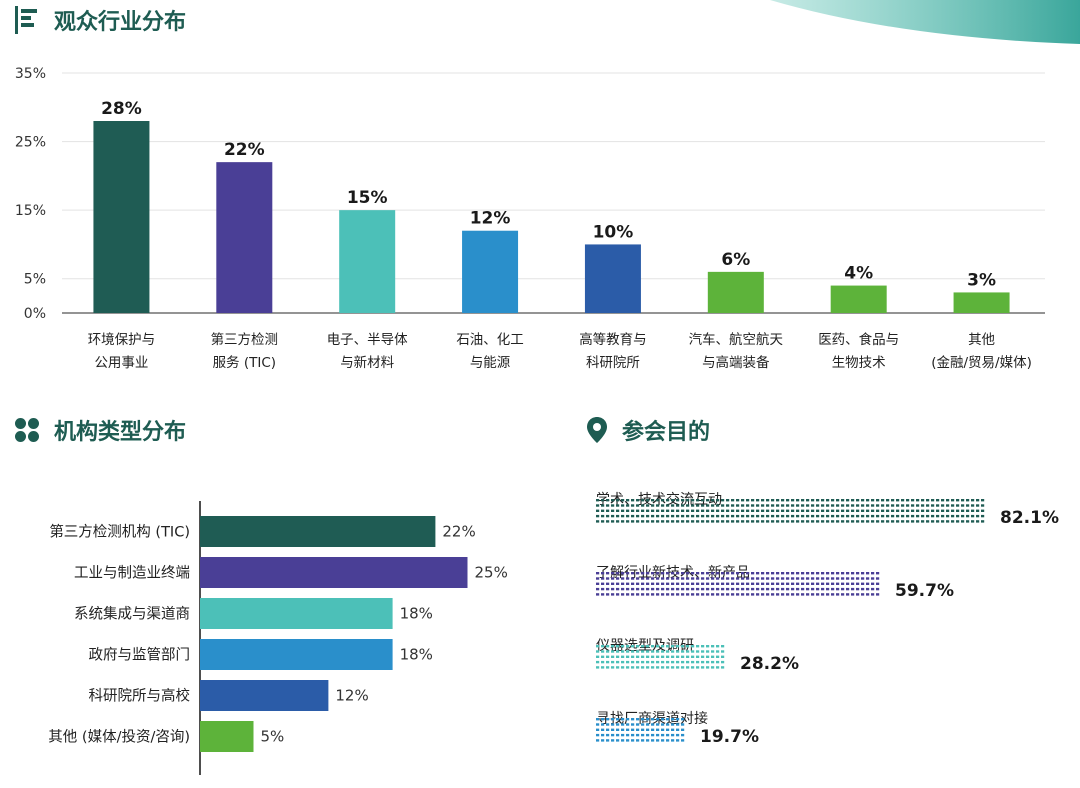  What do you see at coordinates (120, 22) in the screenshot?
I see `industry-title-text: 观众行业分布` at bounding box center [120, 22].